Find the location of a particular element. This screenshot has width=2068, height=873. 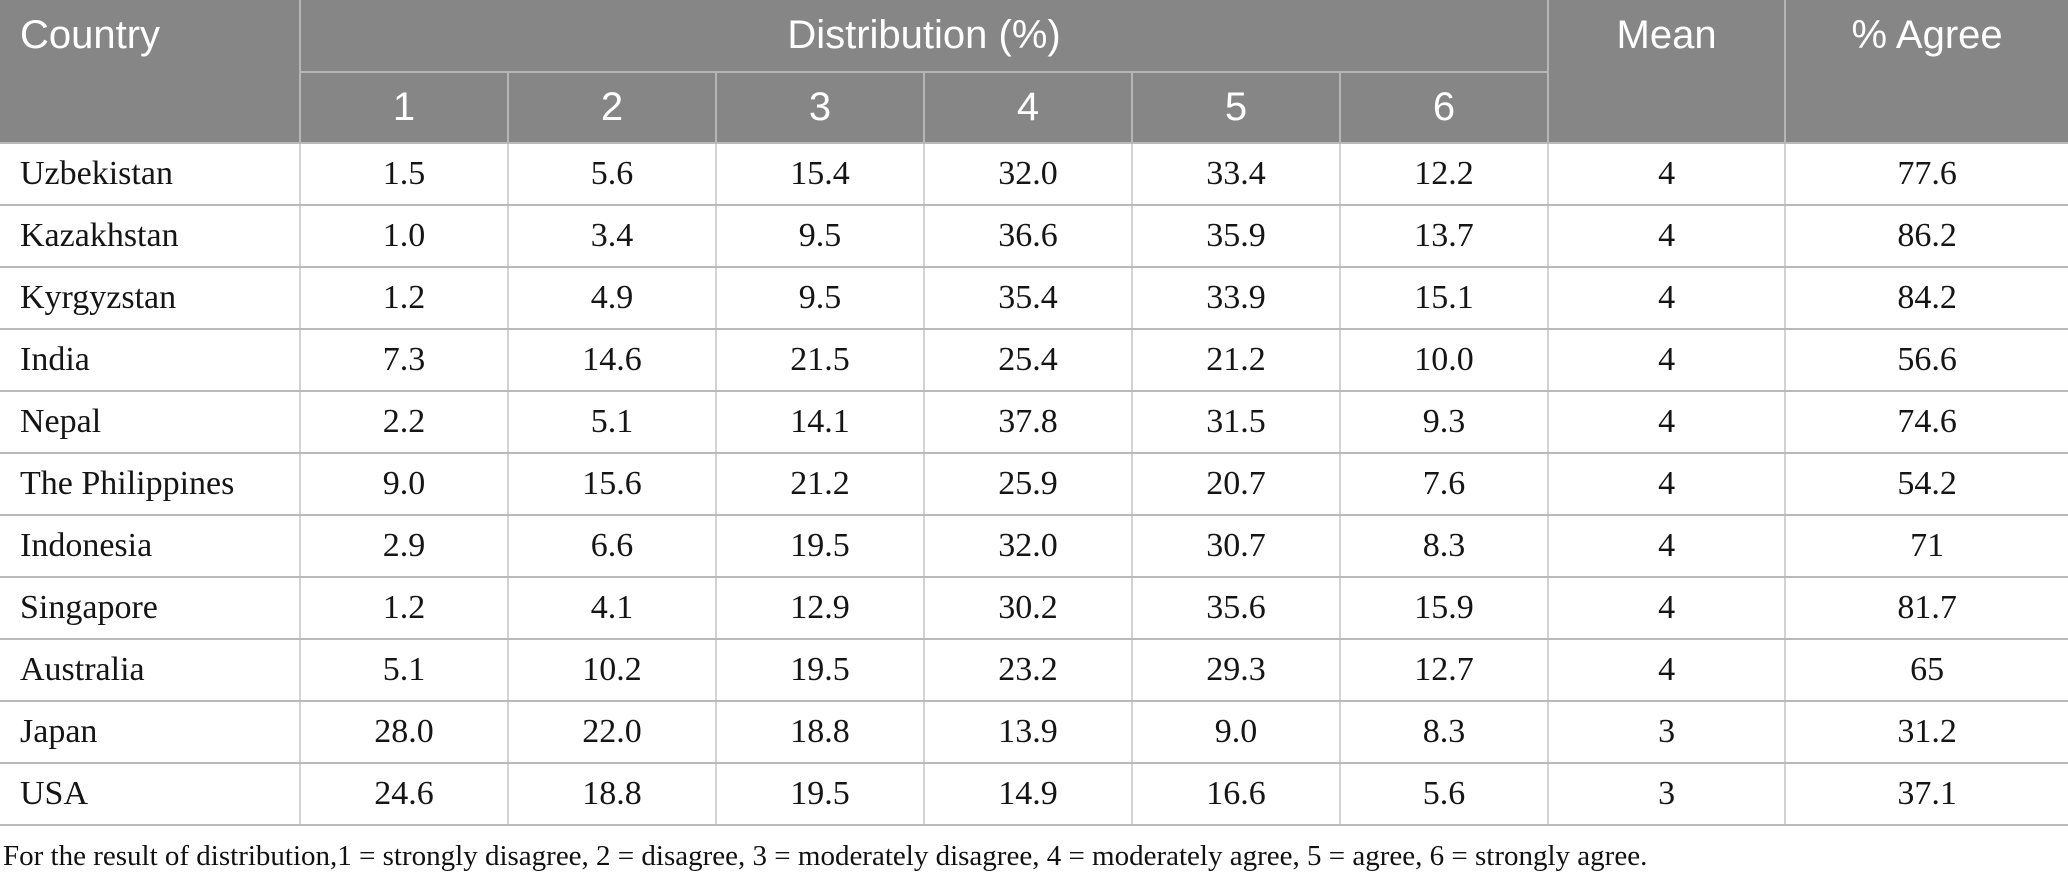

country-cell: USA is located at coordinates (150, 794).